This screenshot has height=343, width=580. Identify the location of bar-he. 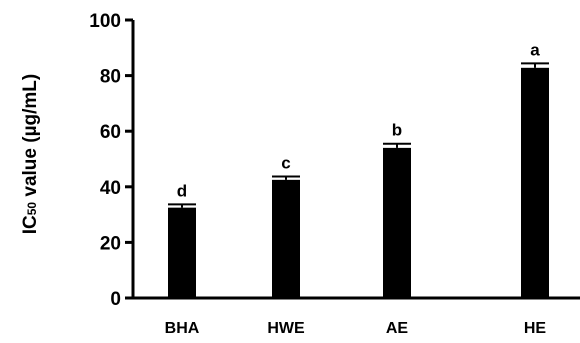
(535, 182).